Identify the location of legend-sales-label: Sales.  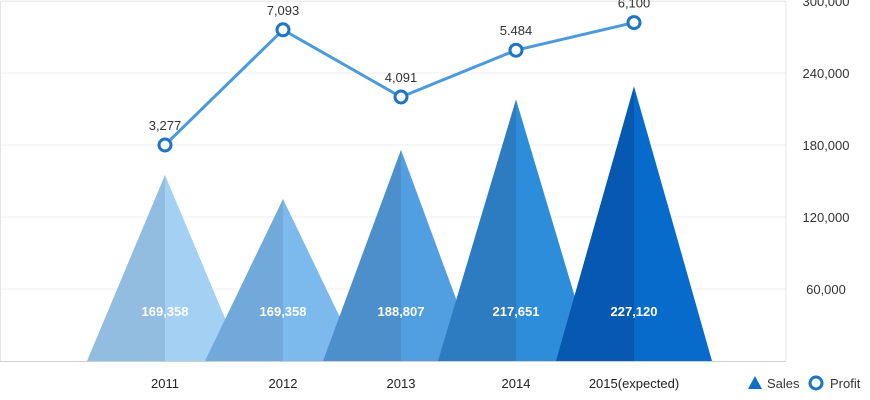
(783, 383).